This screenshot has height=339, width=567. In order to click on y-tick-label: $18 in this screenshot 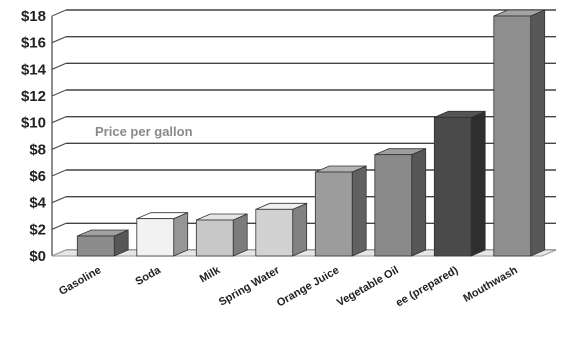, I will do `click(33, 16)`.